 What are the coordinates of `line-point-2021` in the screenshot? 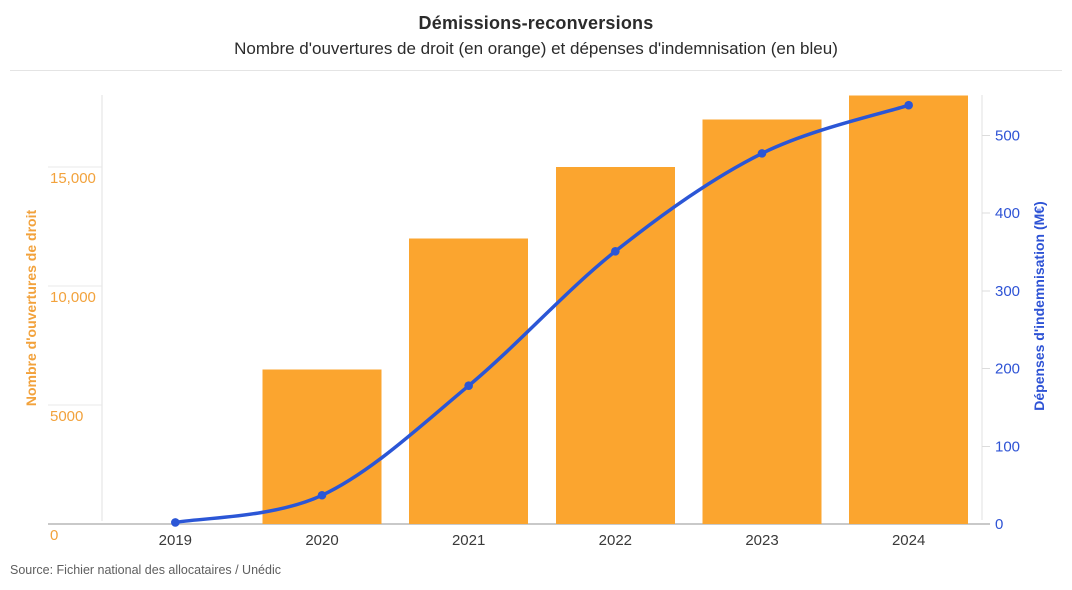 It's located at (468, 385).